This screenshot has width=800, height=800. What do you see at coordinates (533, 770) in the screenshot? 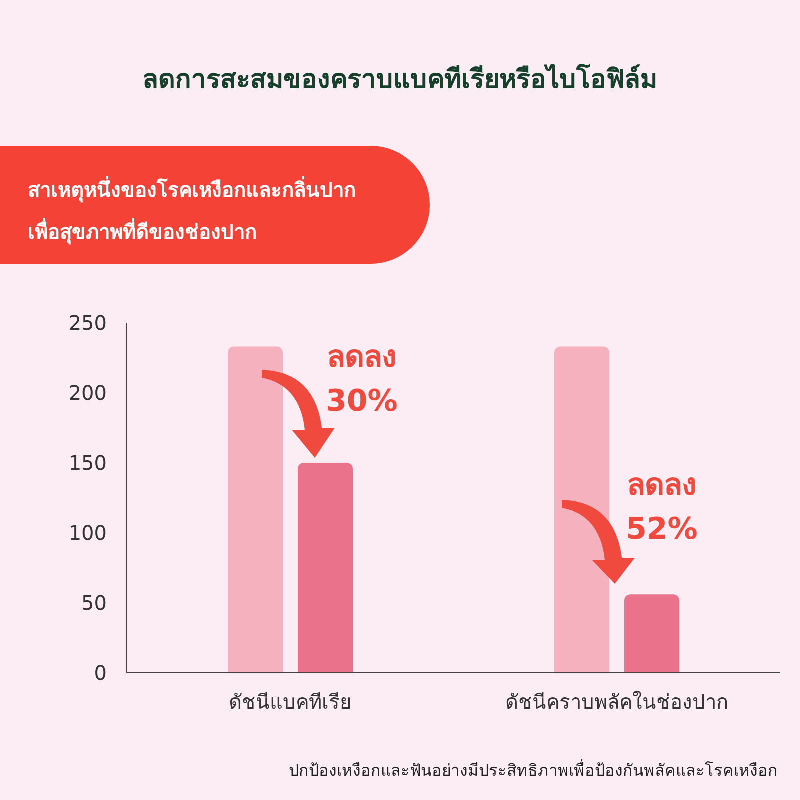
I see `text: ปกป้องเหงือกและฟันอย่างมีประสิทธิภาพเพื่อป้องกันพลัคและโรคเหงือก` at bounding box center [533, 770].